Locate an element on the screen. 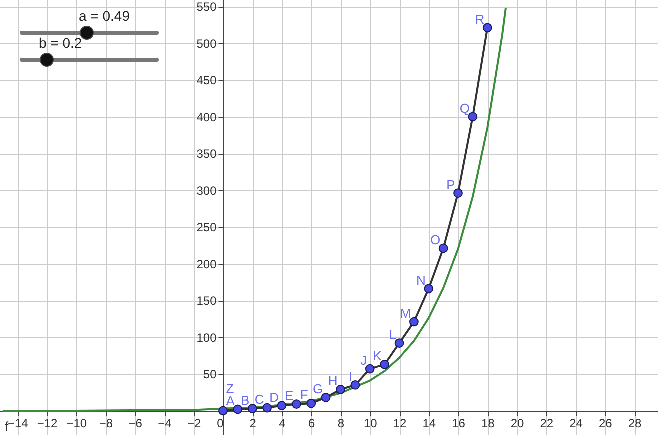  y-tick-label: 400 is located at coordinates (207, 117).